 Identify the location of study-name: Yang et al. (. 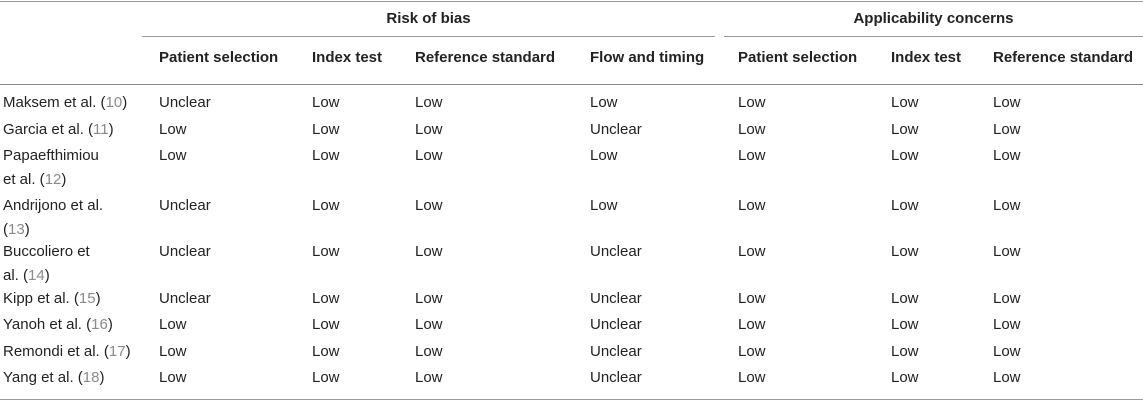
(43, 377).